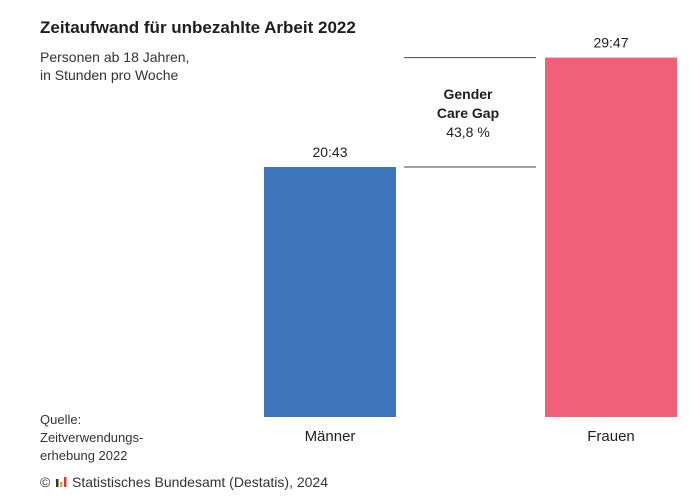  What do you see at coordinates (611, 436) in the screenshot?
I see `category-label-frauen: Frauen` at bounding box center [611, 436].